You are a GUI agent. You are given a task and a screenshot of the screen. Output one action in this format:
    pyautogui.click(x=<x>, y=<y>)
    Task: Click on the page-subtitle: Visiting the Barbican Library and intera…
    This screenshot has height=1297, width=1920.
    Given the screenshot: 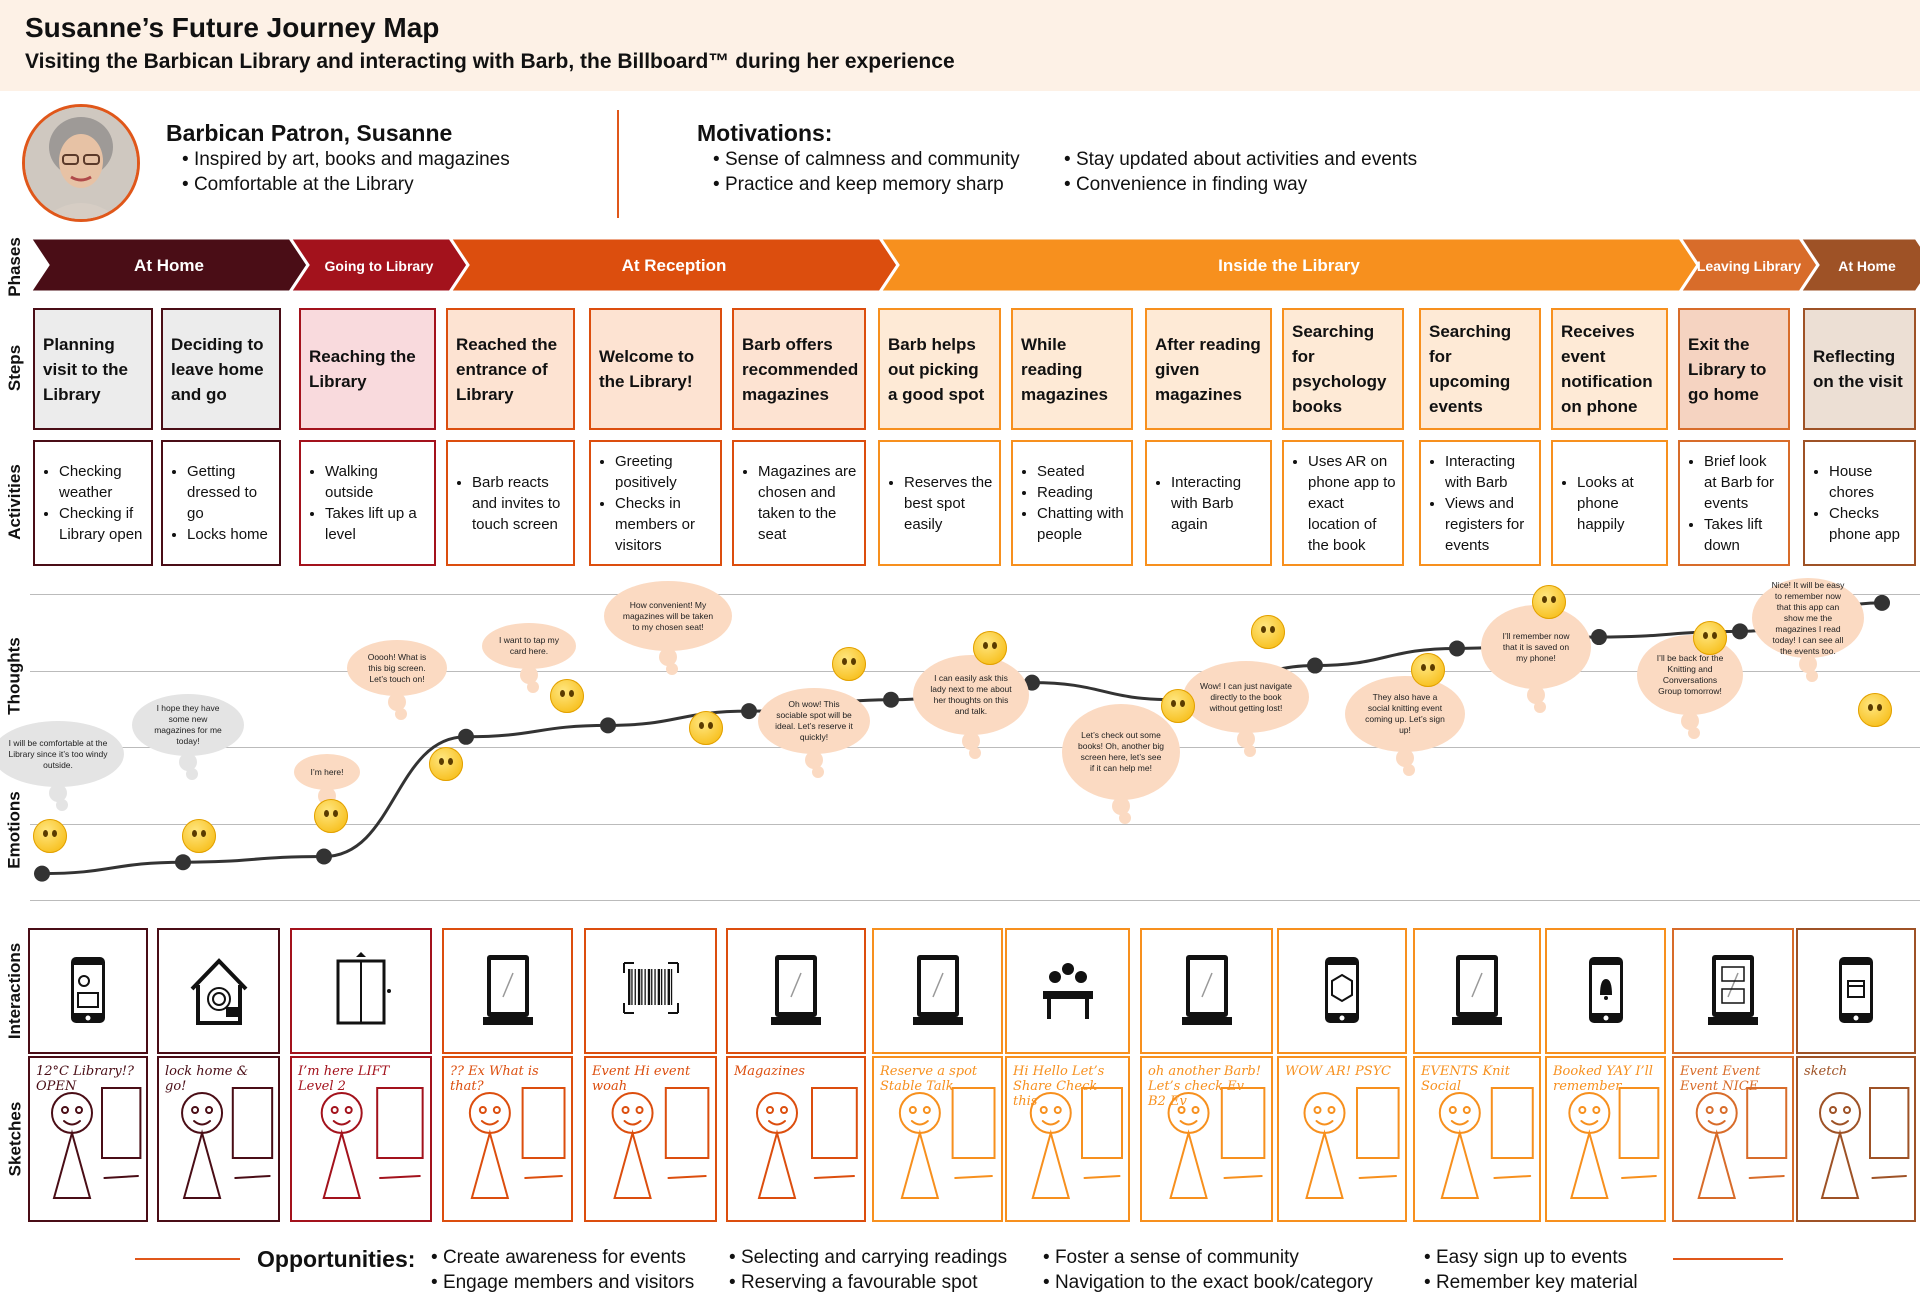 What is the action you would take?
    pyautogui.click(x=490, y=61)
    